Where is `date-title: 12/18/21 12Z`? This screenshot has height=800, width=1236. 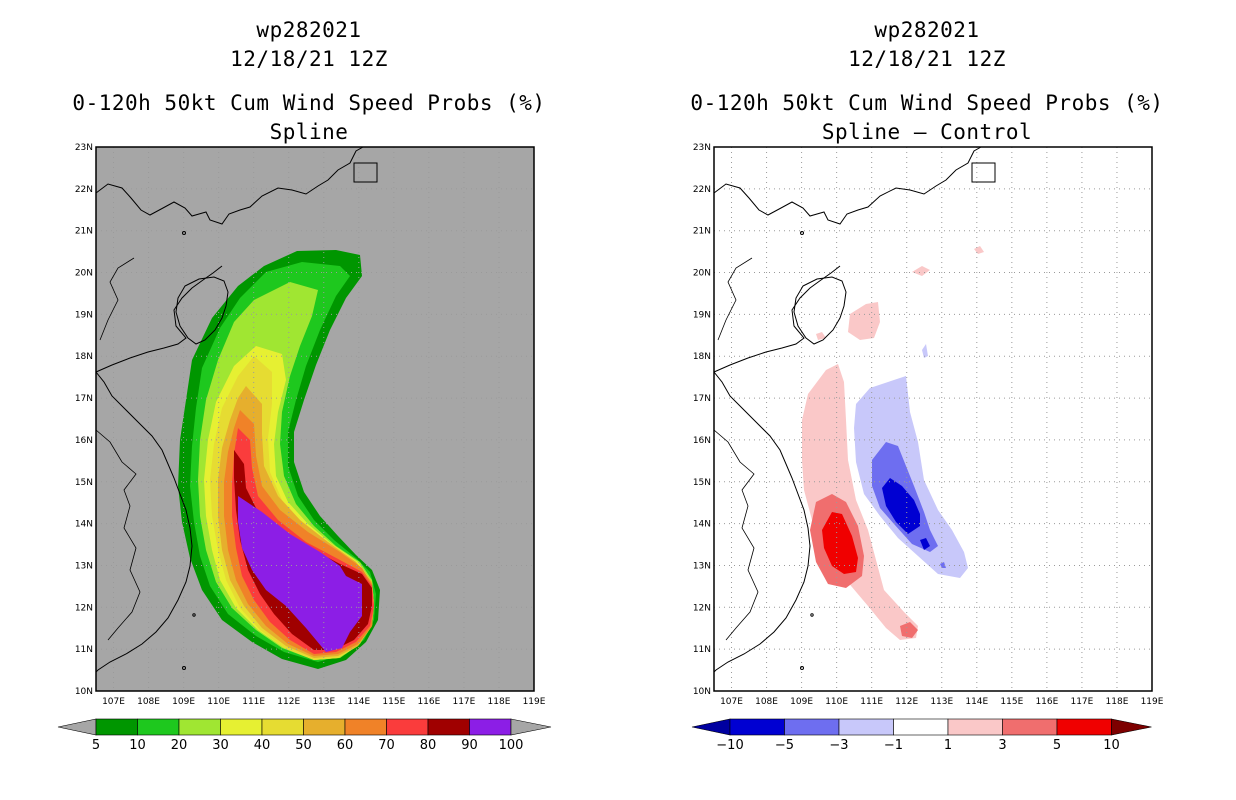 date-title: 12/18/21 12Z is located at coordinates (927, 59).